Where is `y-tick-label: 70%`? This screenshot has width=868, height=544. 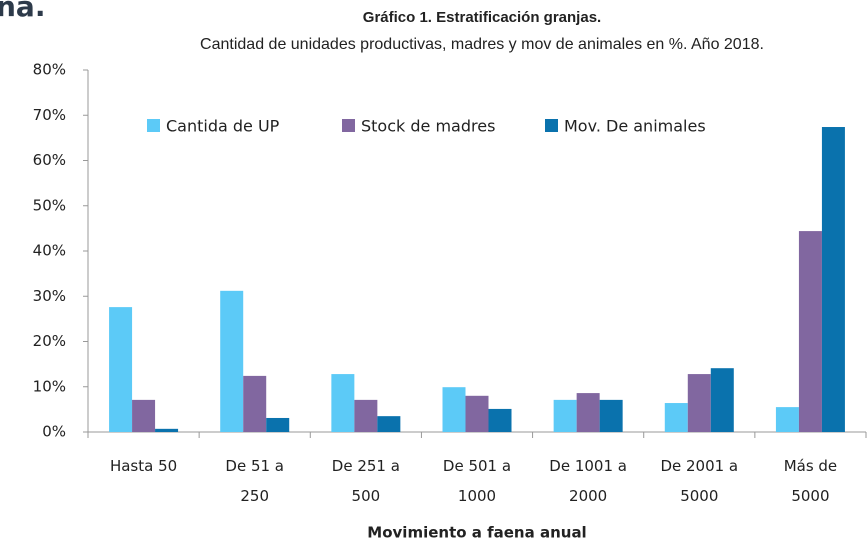
y-tick-label: 70% is located at coordinates (49, 115).